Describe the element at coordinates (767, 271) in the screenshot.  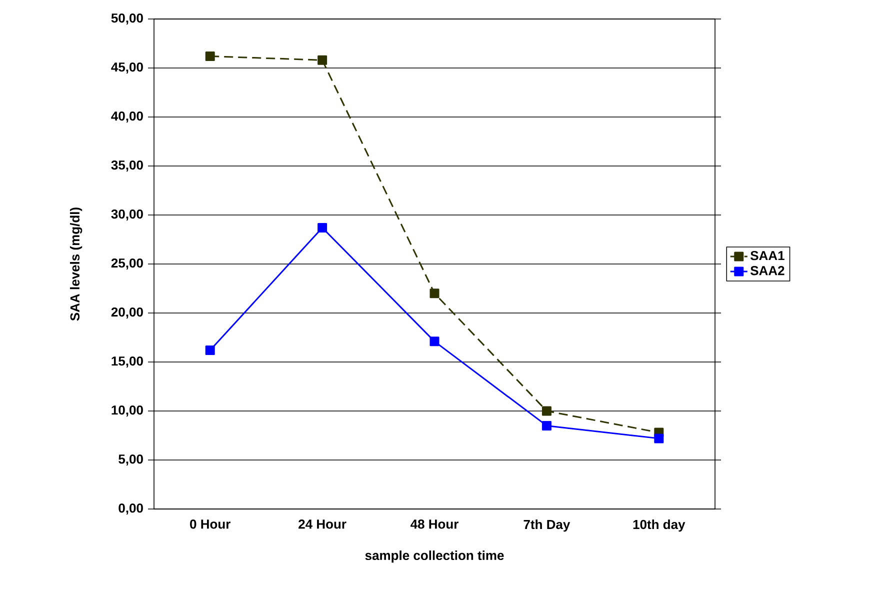
I see `legend-label: SAA2` at that location.